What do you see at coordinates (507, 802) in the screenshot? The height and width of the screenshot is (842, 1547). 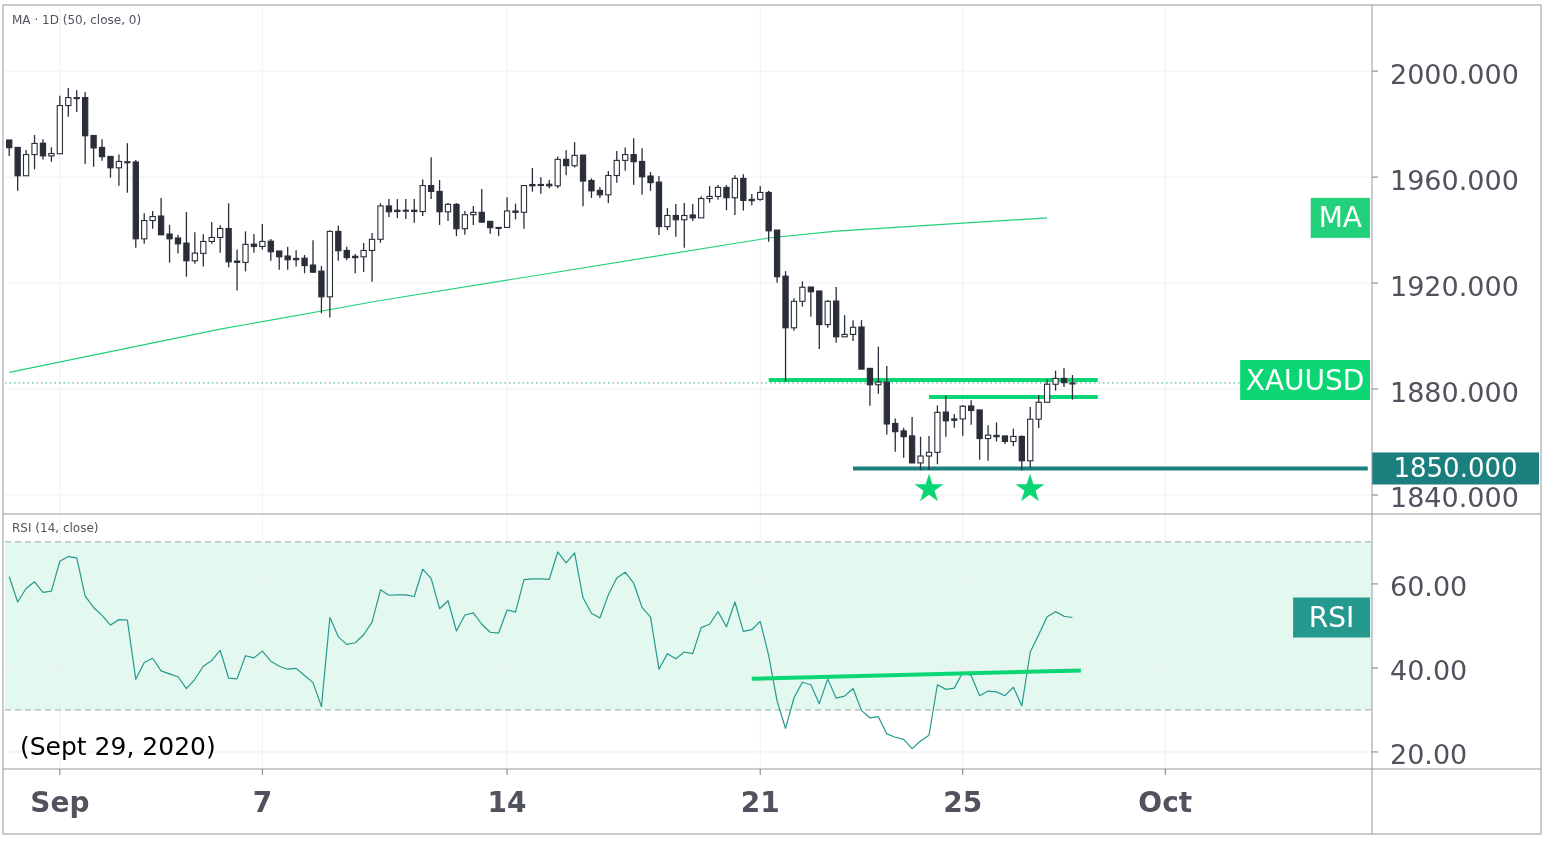 I see `x-tick-label: 14` at bounding box center [507, 802].